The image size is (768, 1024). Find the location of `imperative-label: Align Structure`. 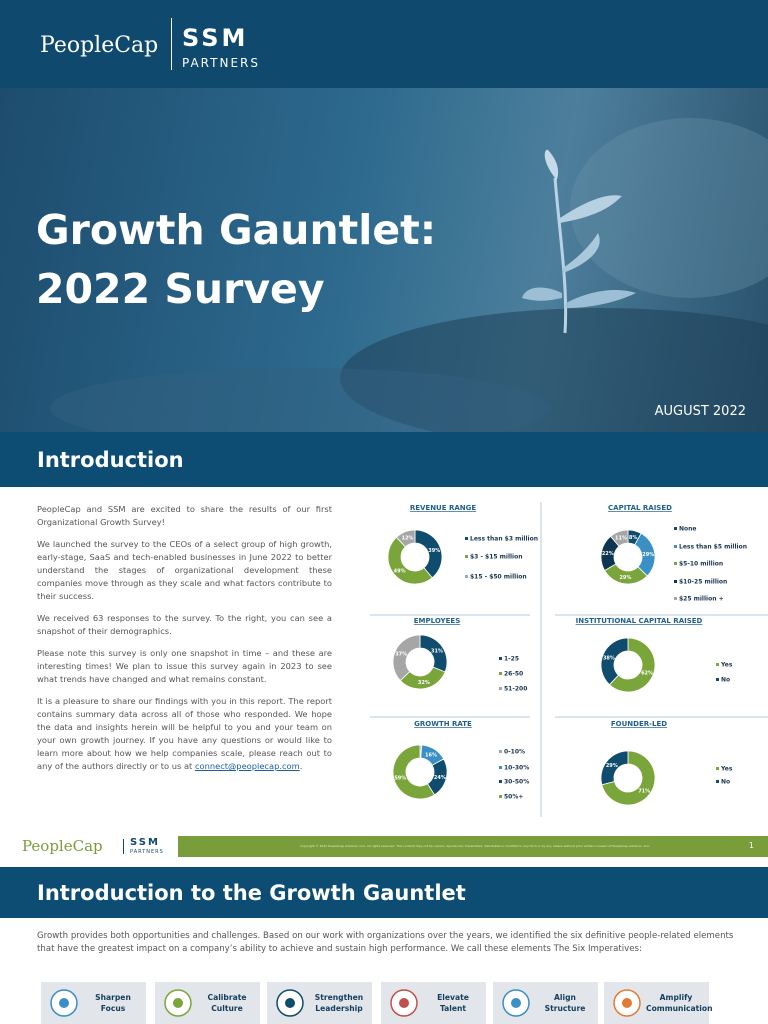

imperative-label: Align Structure is located at coordinates (565, 1003).